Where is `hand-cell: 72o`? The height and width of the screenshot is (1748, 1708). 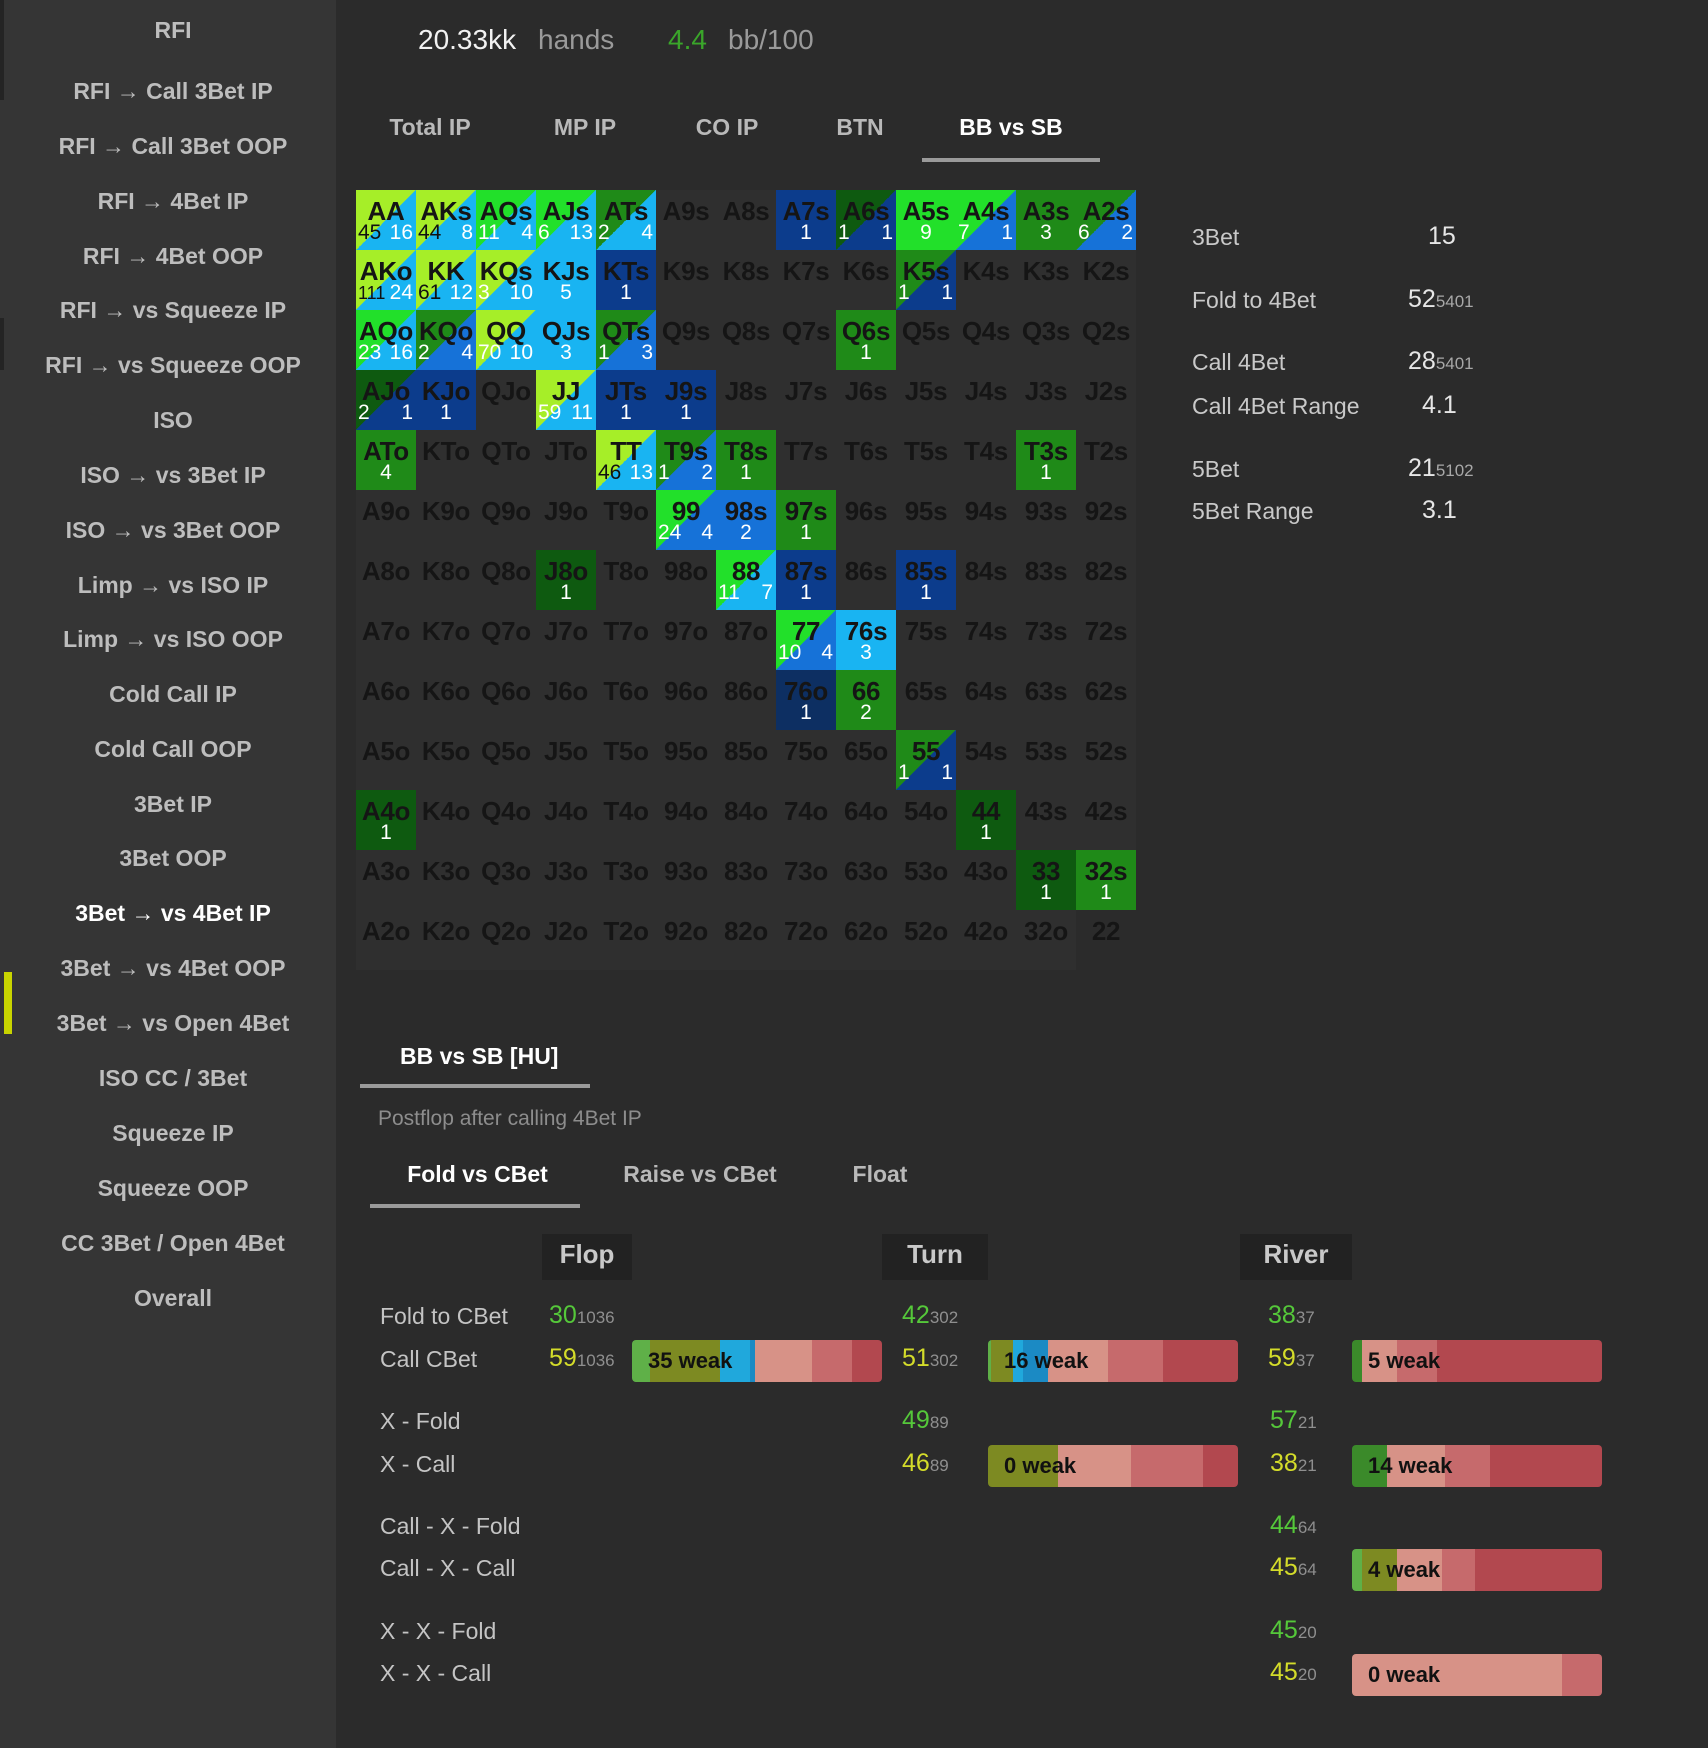 hand-cell: 72o is located at coordinates (806, 940).